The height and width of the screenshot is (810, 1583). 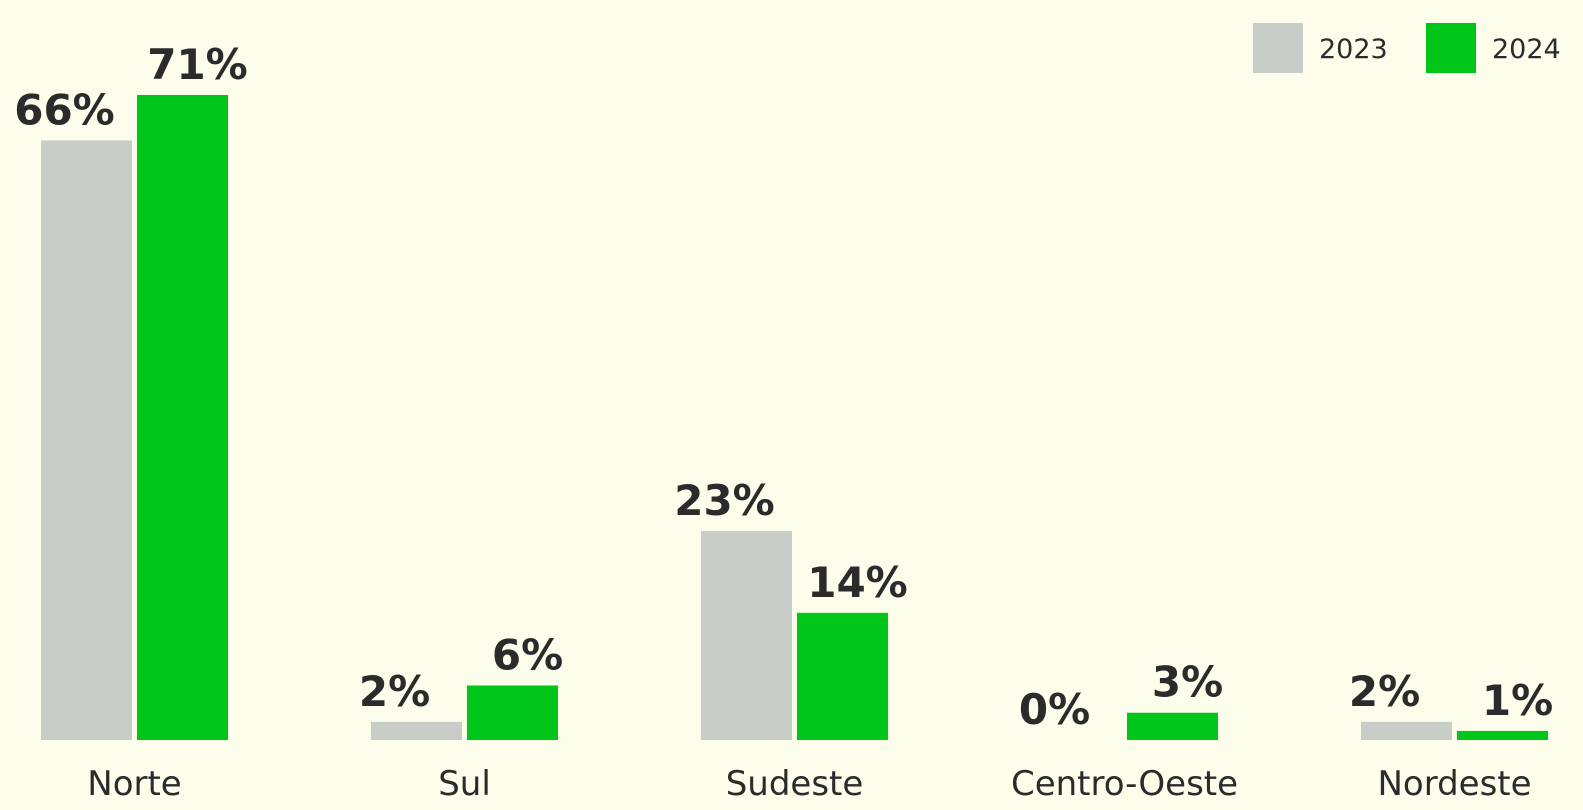 What do you see at coordinates (795, 784) in the screenshot?
I see `x-tick-label: Sudeste` at bounding box center [795, 784].